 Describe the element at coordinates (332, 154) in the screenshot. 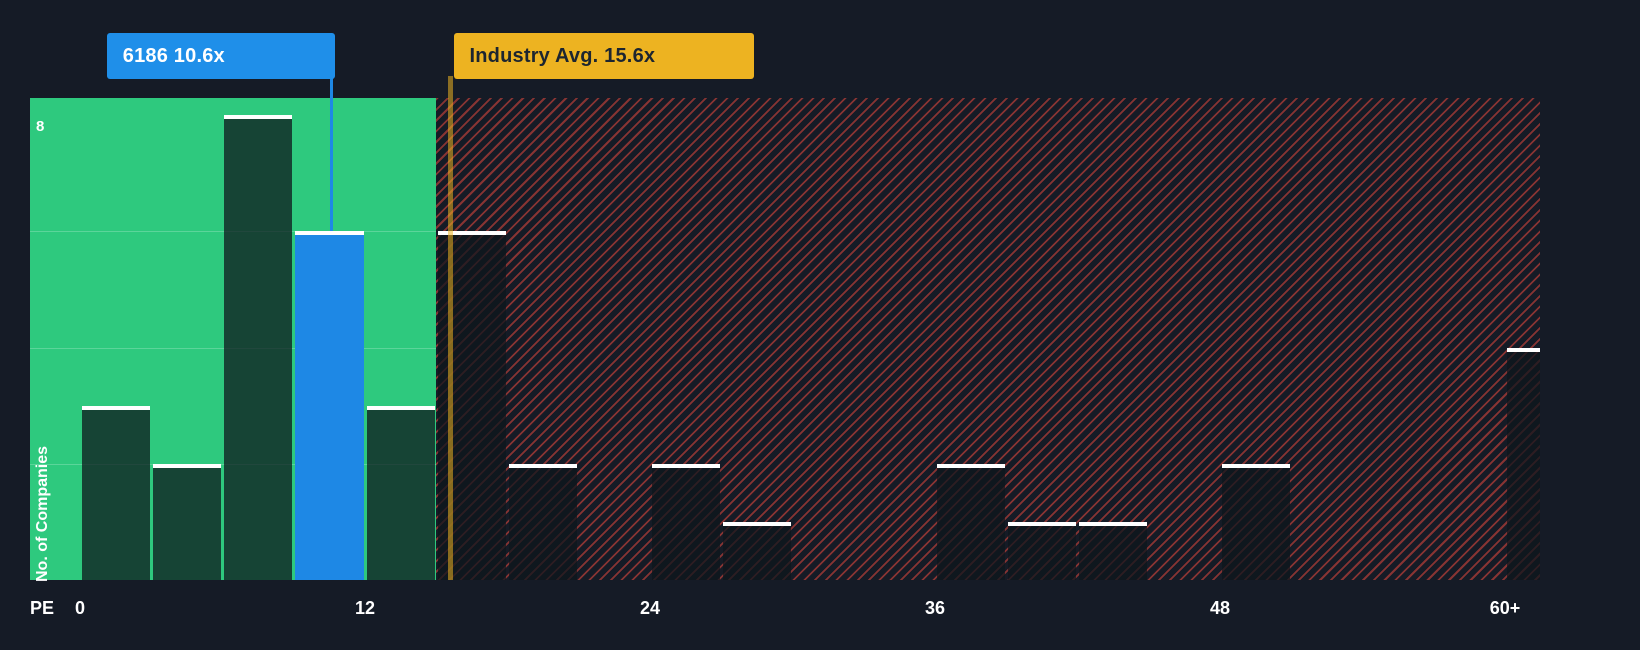

I see `company-marker-line` at that location.